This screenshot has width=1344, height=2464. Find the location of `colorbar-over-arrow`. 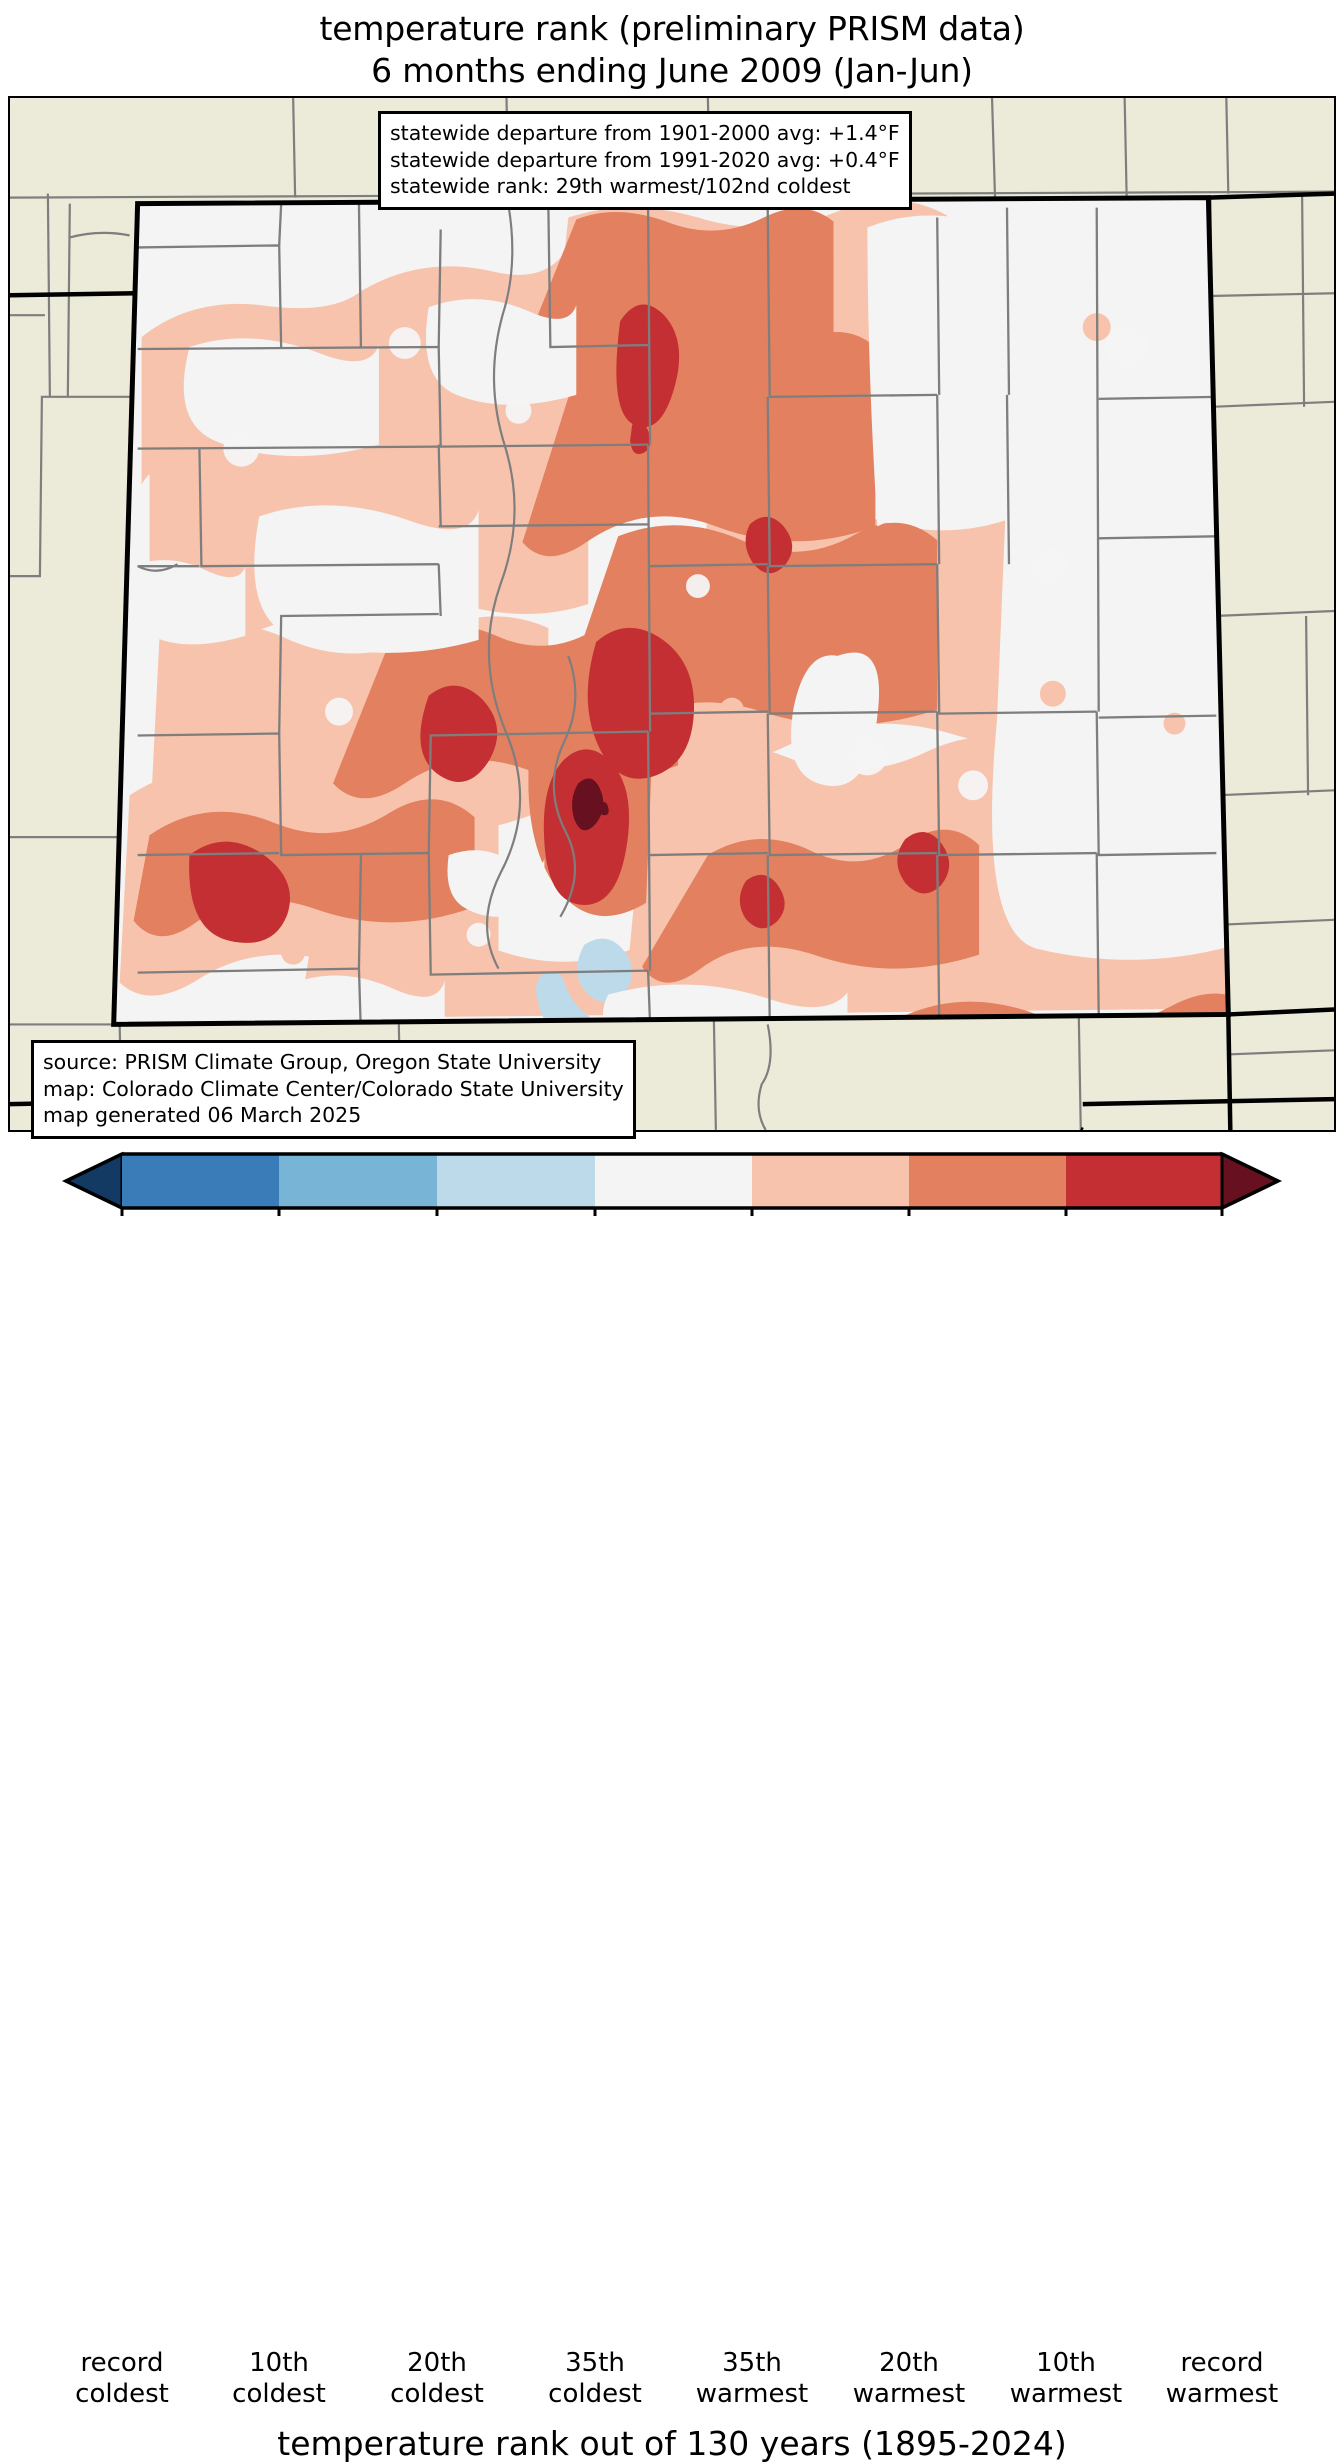

colorbar-over-arrow is located at coordinates (1251, 1181).